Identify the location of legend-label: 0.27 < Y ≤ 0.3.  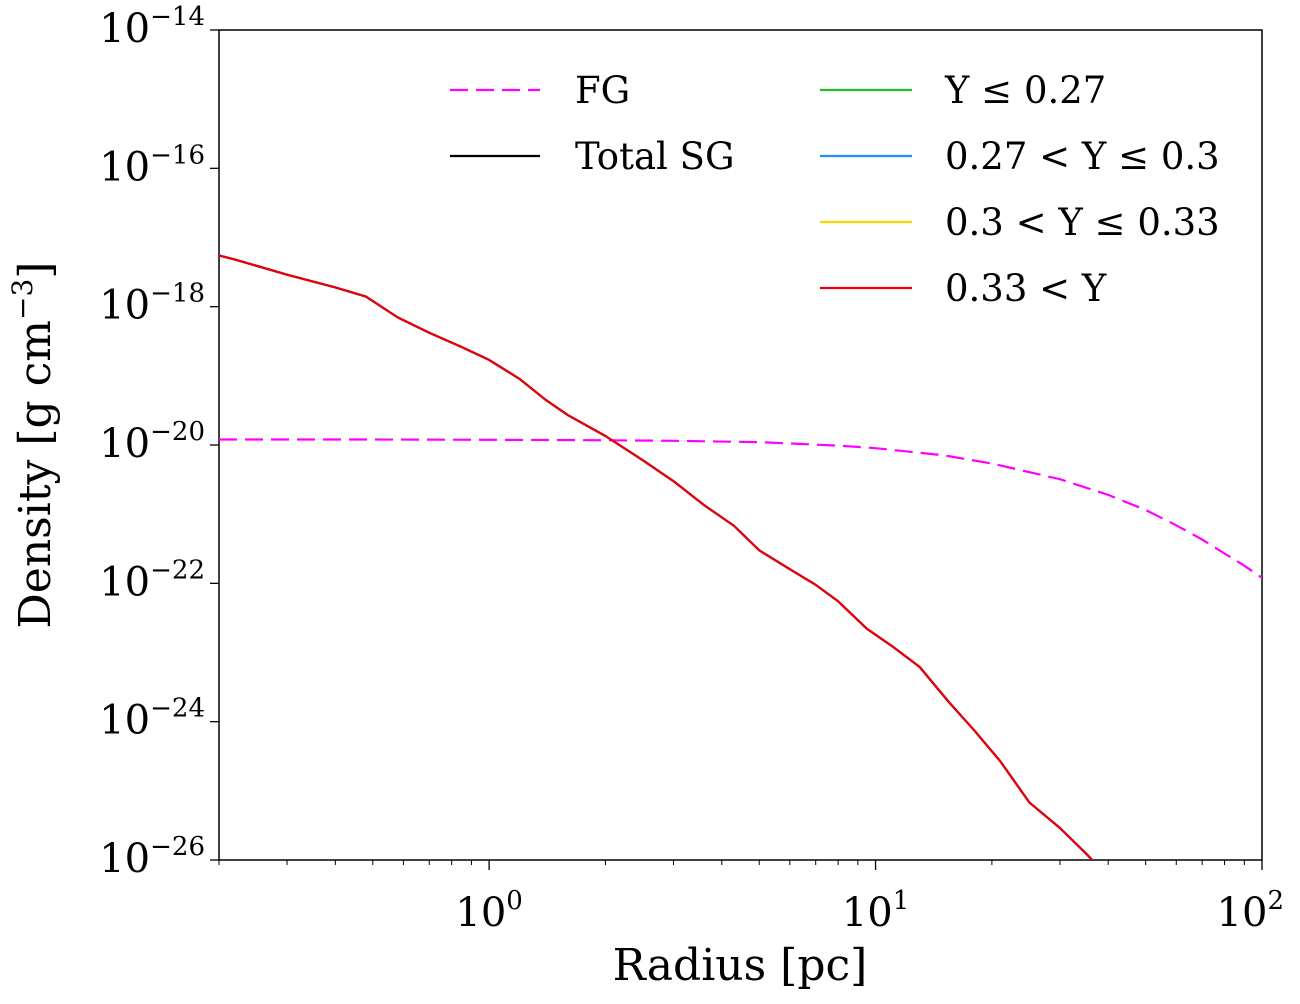
(1082, 156).